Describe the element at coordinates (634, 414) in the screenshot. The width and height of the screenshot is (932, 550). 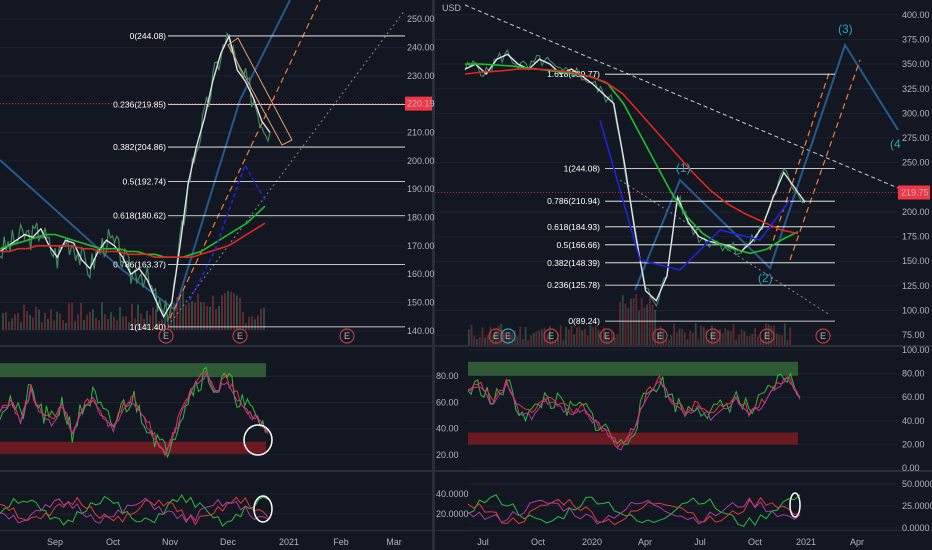
I see `rsi-purple-line` at that location.